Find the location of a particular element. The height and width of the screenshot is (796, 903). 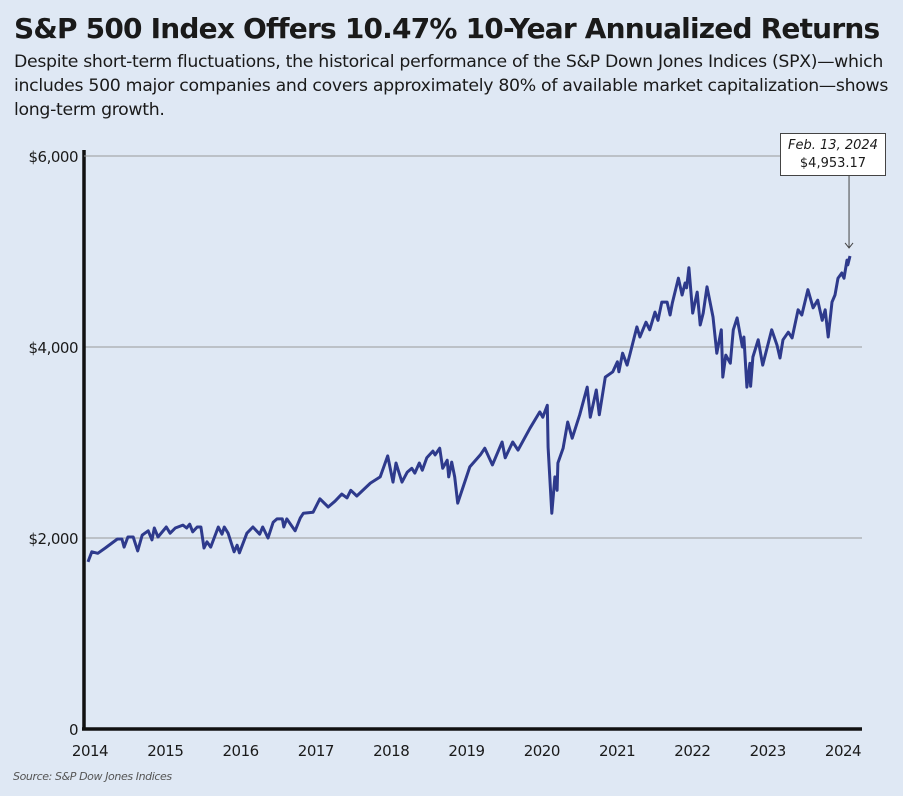

x-tick-label: 2016 is located at coordinates (241, 751).